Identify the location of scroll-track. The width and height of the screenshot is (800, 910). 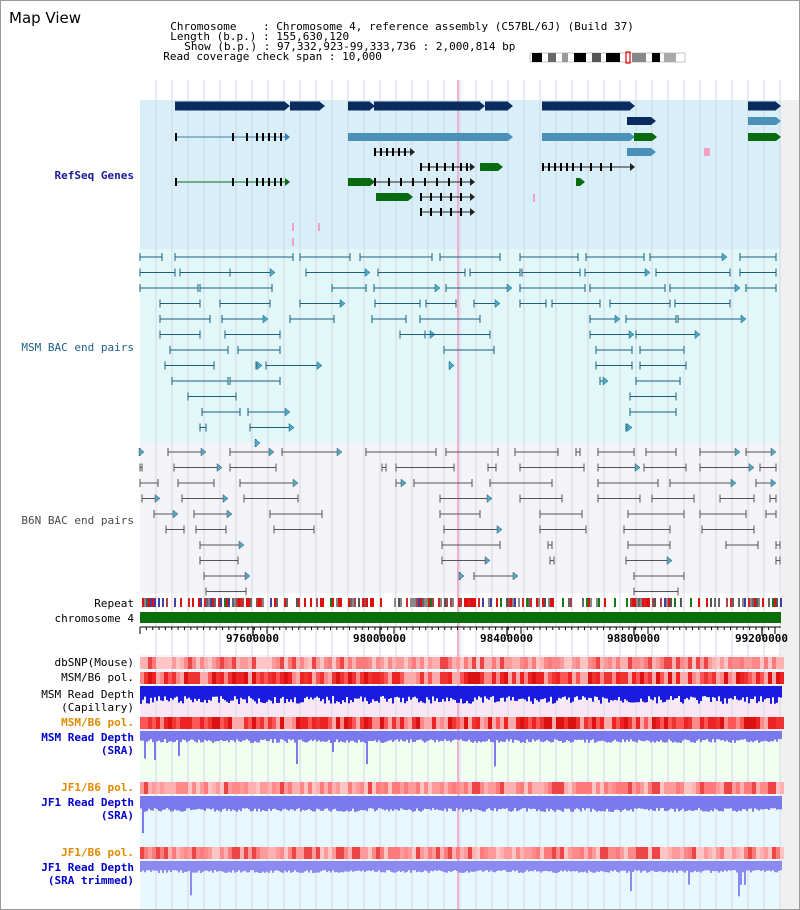
(790, 504).